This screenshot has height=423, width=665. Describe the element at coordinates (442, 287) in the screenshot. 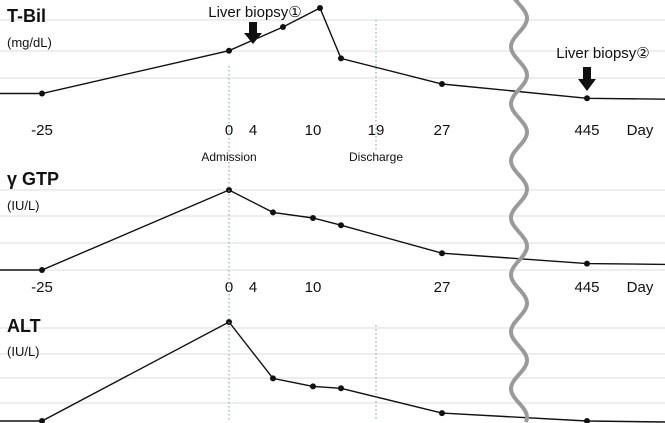

I see `ggtp-x-tick-label: 27` at that location.